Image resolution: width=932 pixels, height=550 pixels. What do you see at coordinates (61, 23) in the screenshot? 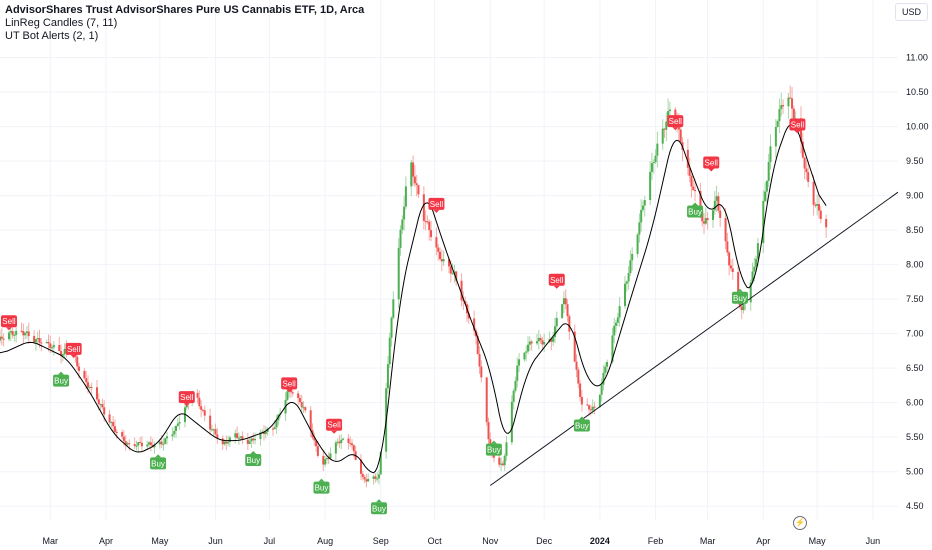
I see `indicator-linreg: LinReg Candles (7, 11)` at bounding box center [61, 23].